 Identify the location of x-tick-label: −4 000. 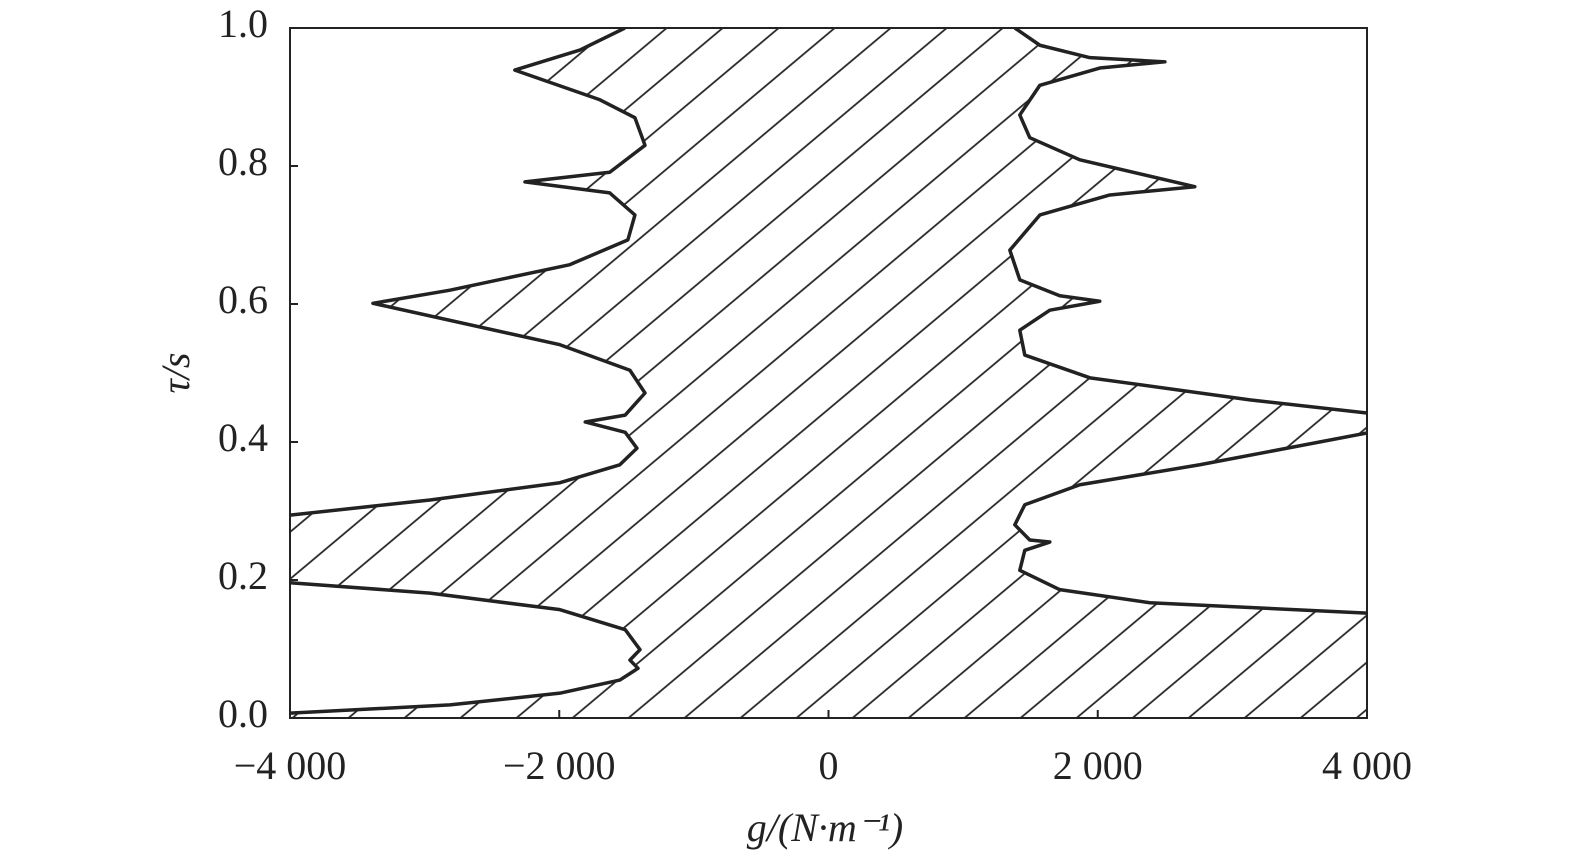
(290, 765).